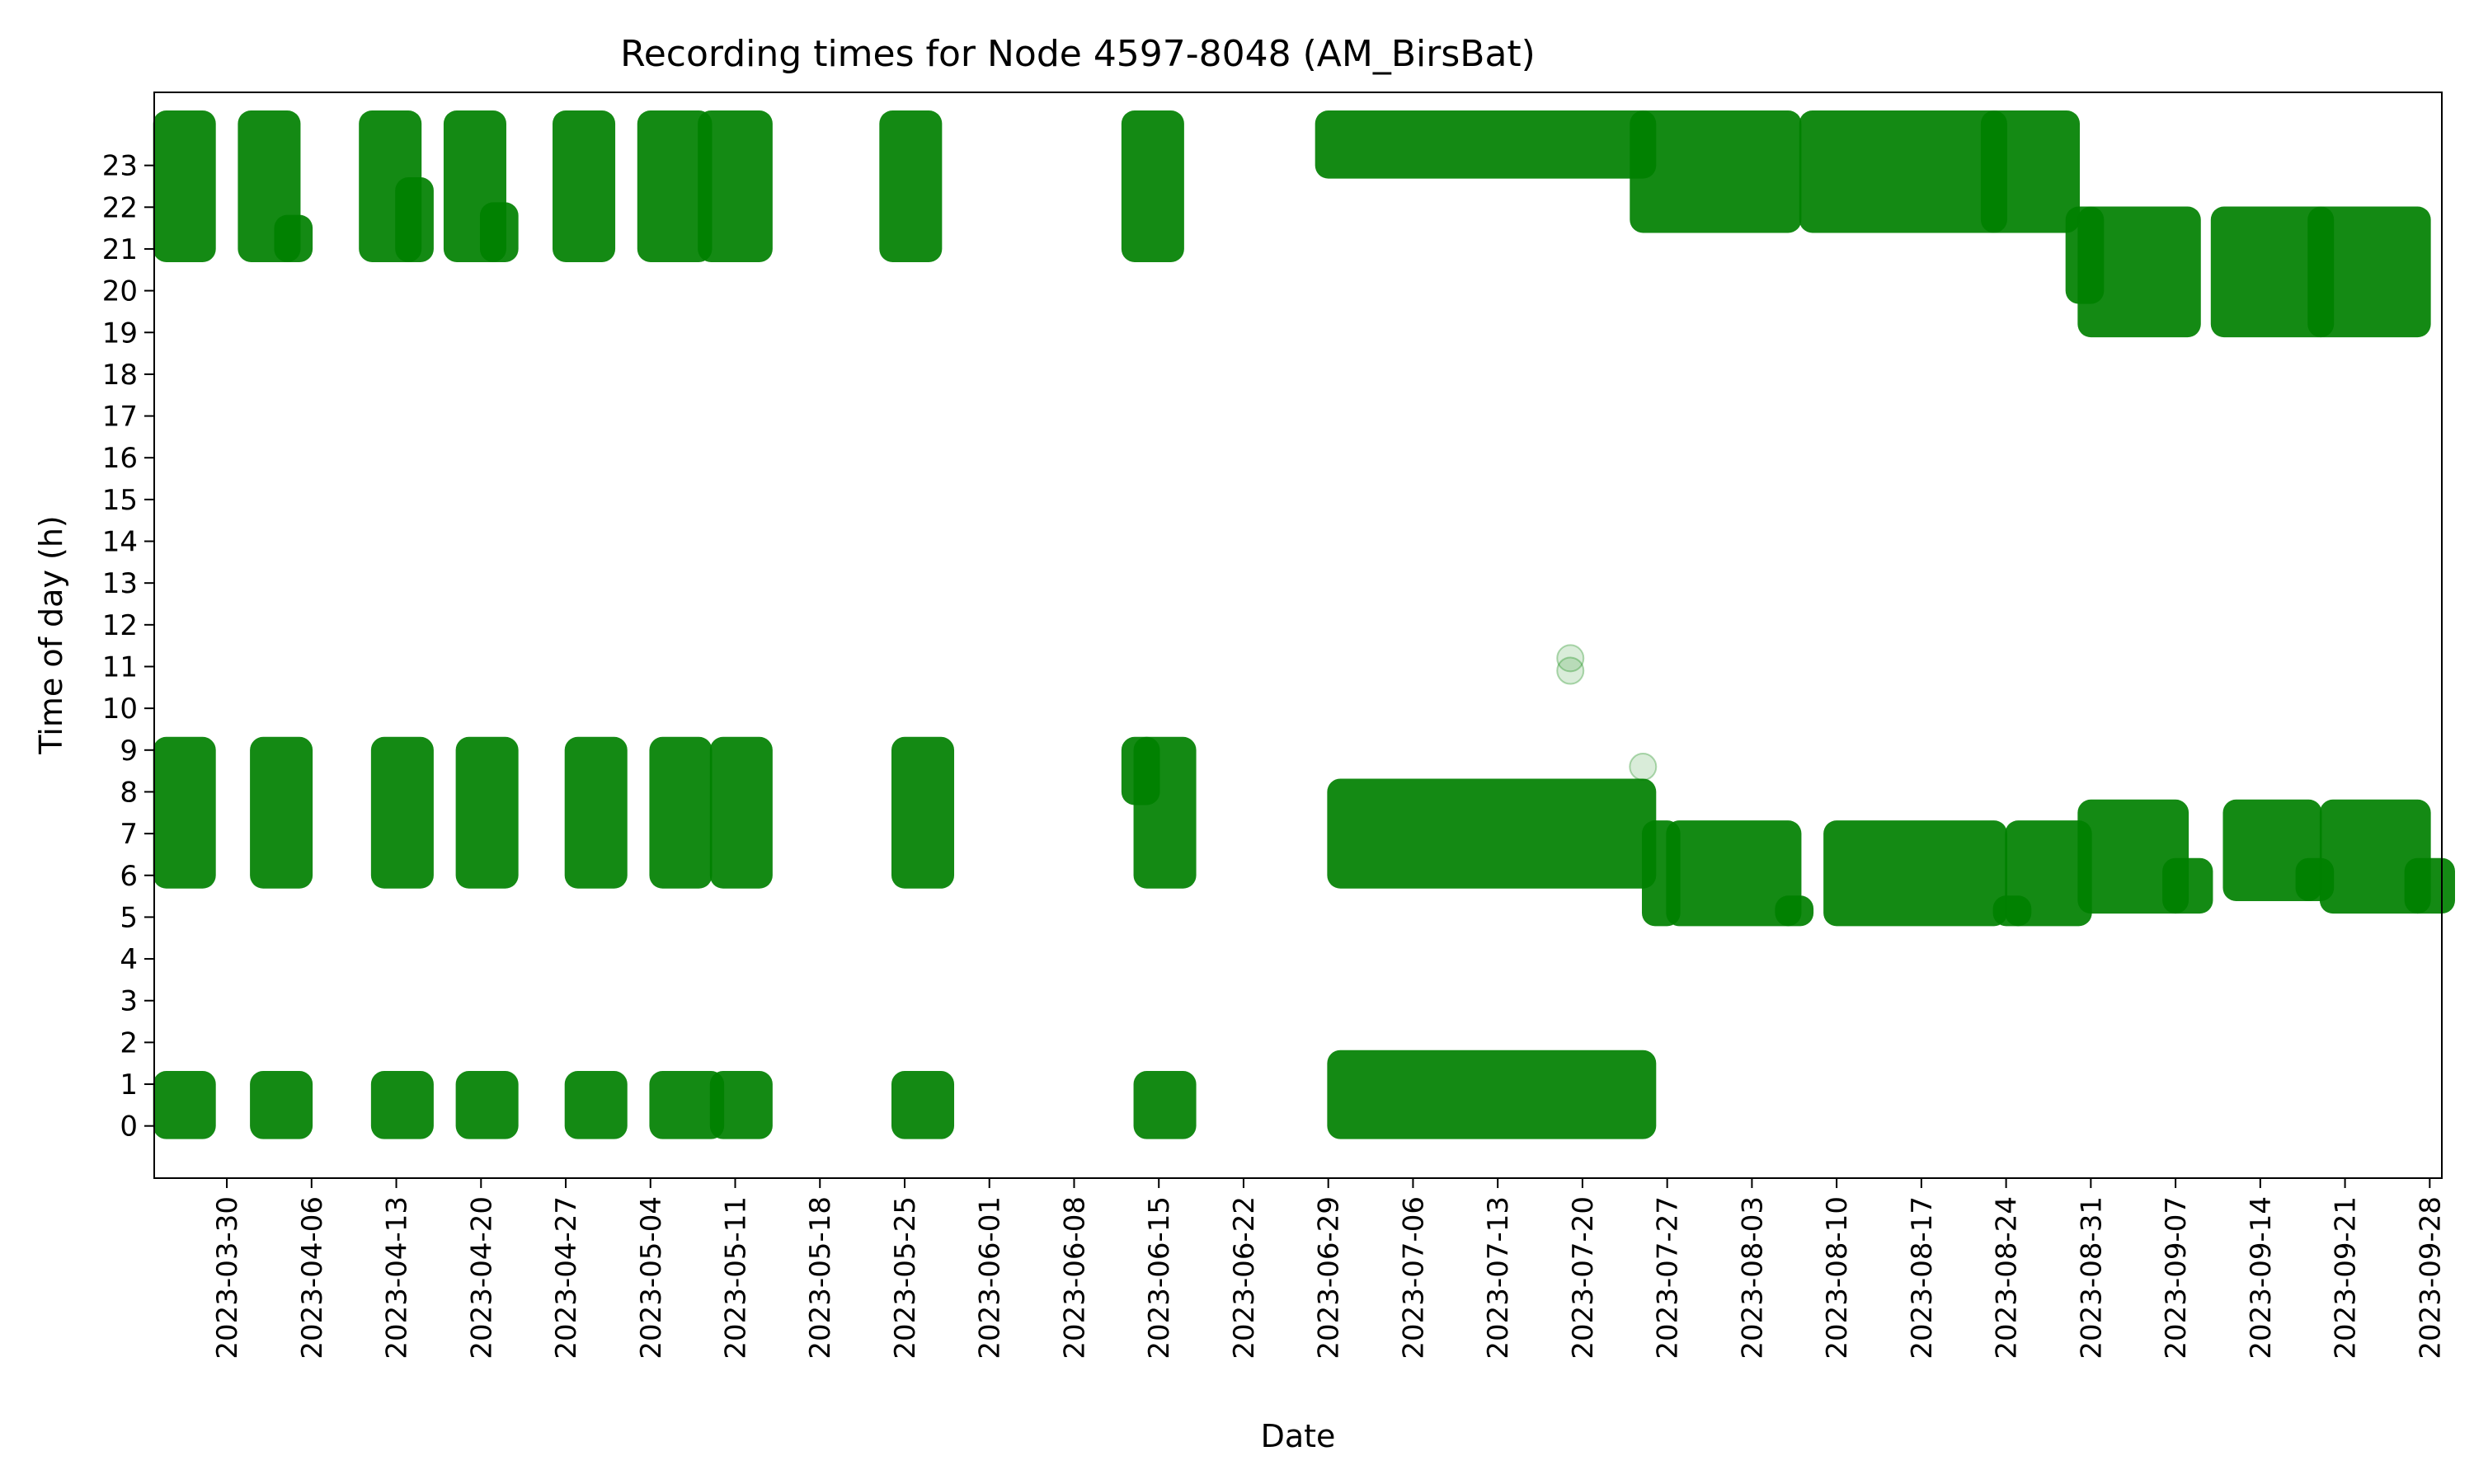  Describe the element at coordinates (120, 542) in the screenshot. I see `y-tick-label-14: 14` at that location.